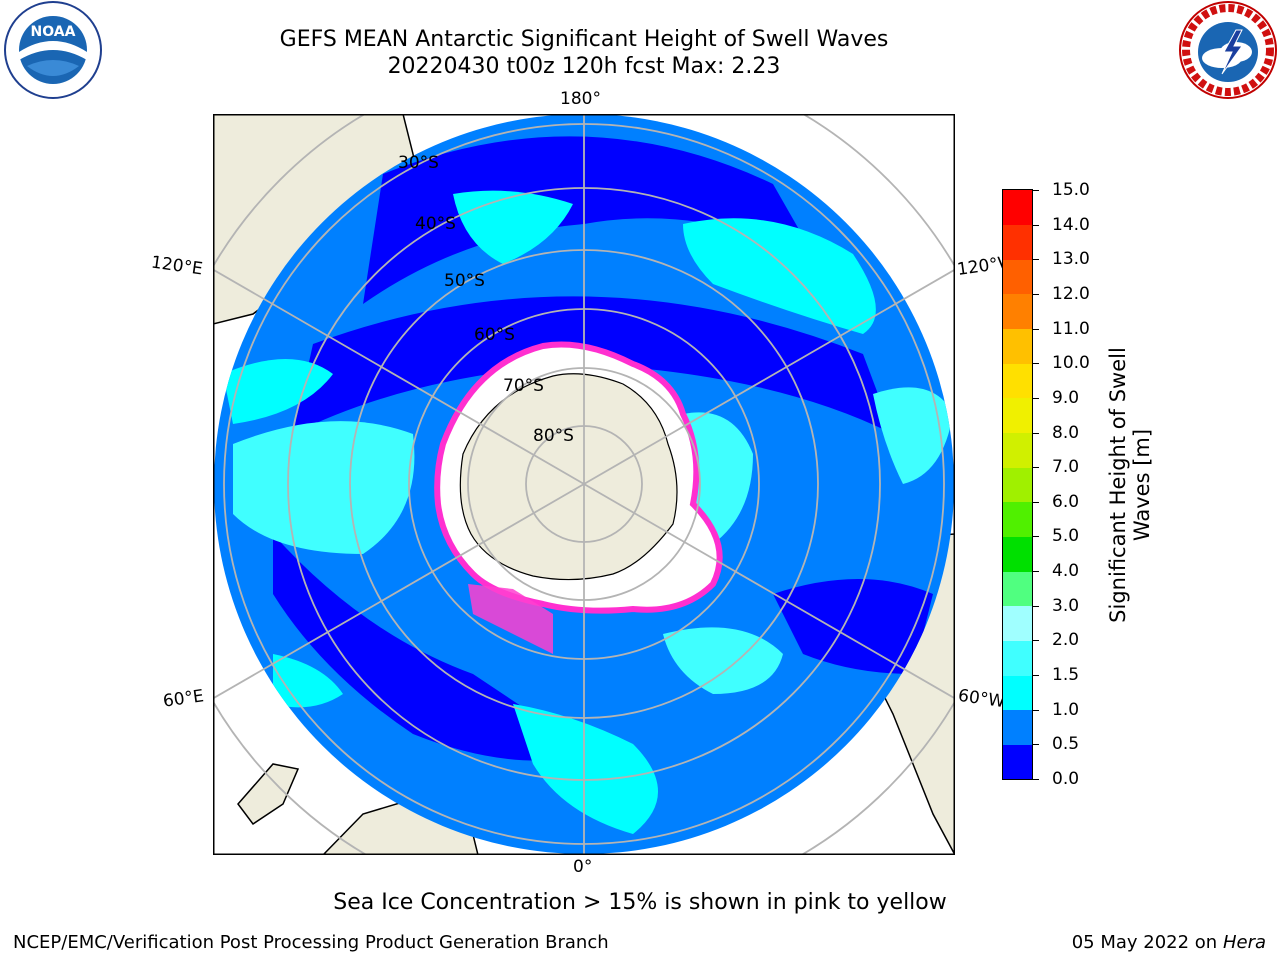 This screenshot has height=960, width=1280. Describe the element at coordinates (580, 99) in the screenshot. I see `lon-label-180: 180°` at that location.